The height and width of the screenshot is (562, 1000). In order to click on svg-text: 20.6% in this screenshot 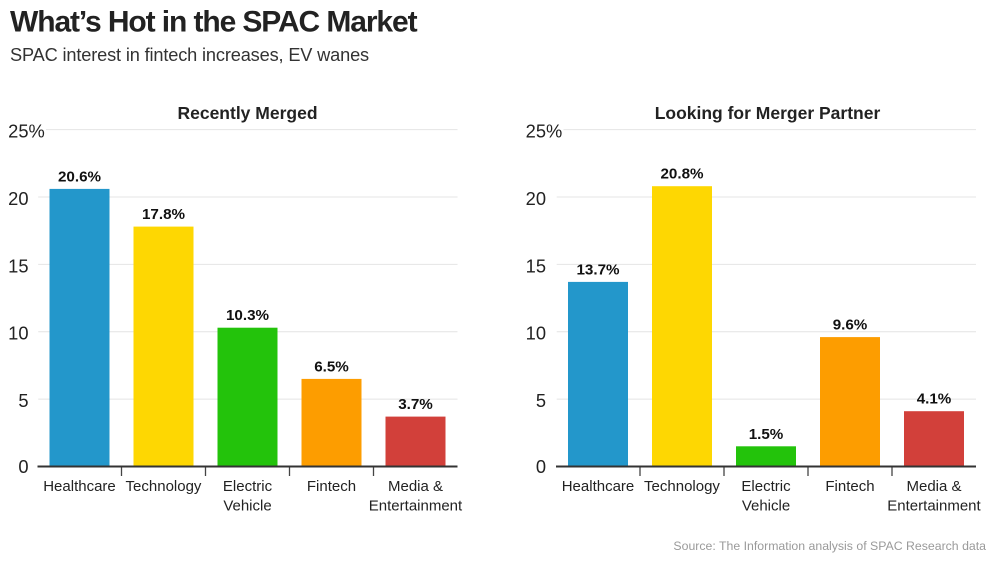, I will do `click(80, 176)`.